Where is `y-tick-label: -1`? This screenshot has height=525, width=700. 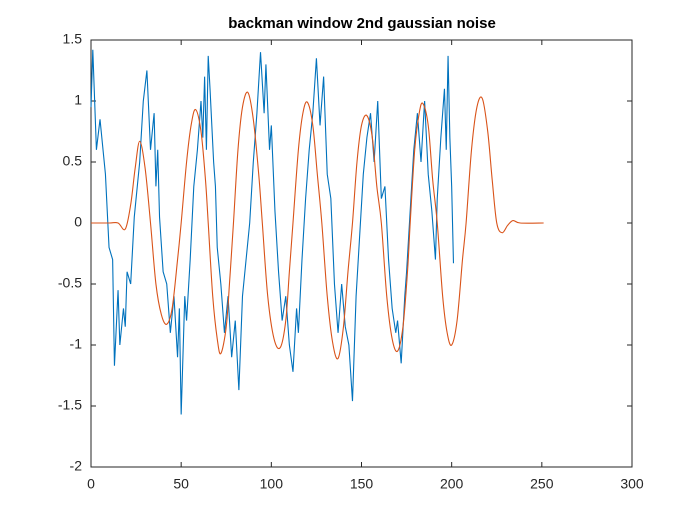 y-tick-label: -1 is located at coordinates (76, 344).